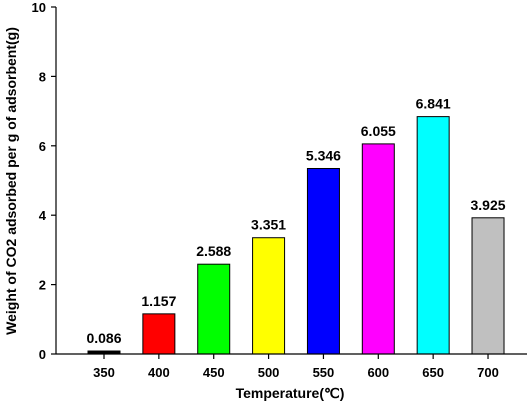  What do you see at coordinates (488, 372) in the screenshot?
I see `x-tick-label: 700` at bounding box center [488, 372].